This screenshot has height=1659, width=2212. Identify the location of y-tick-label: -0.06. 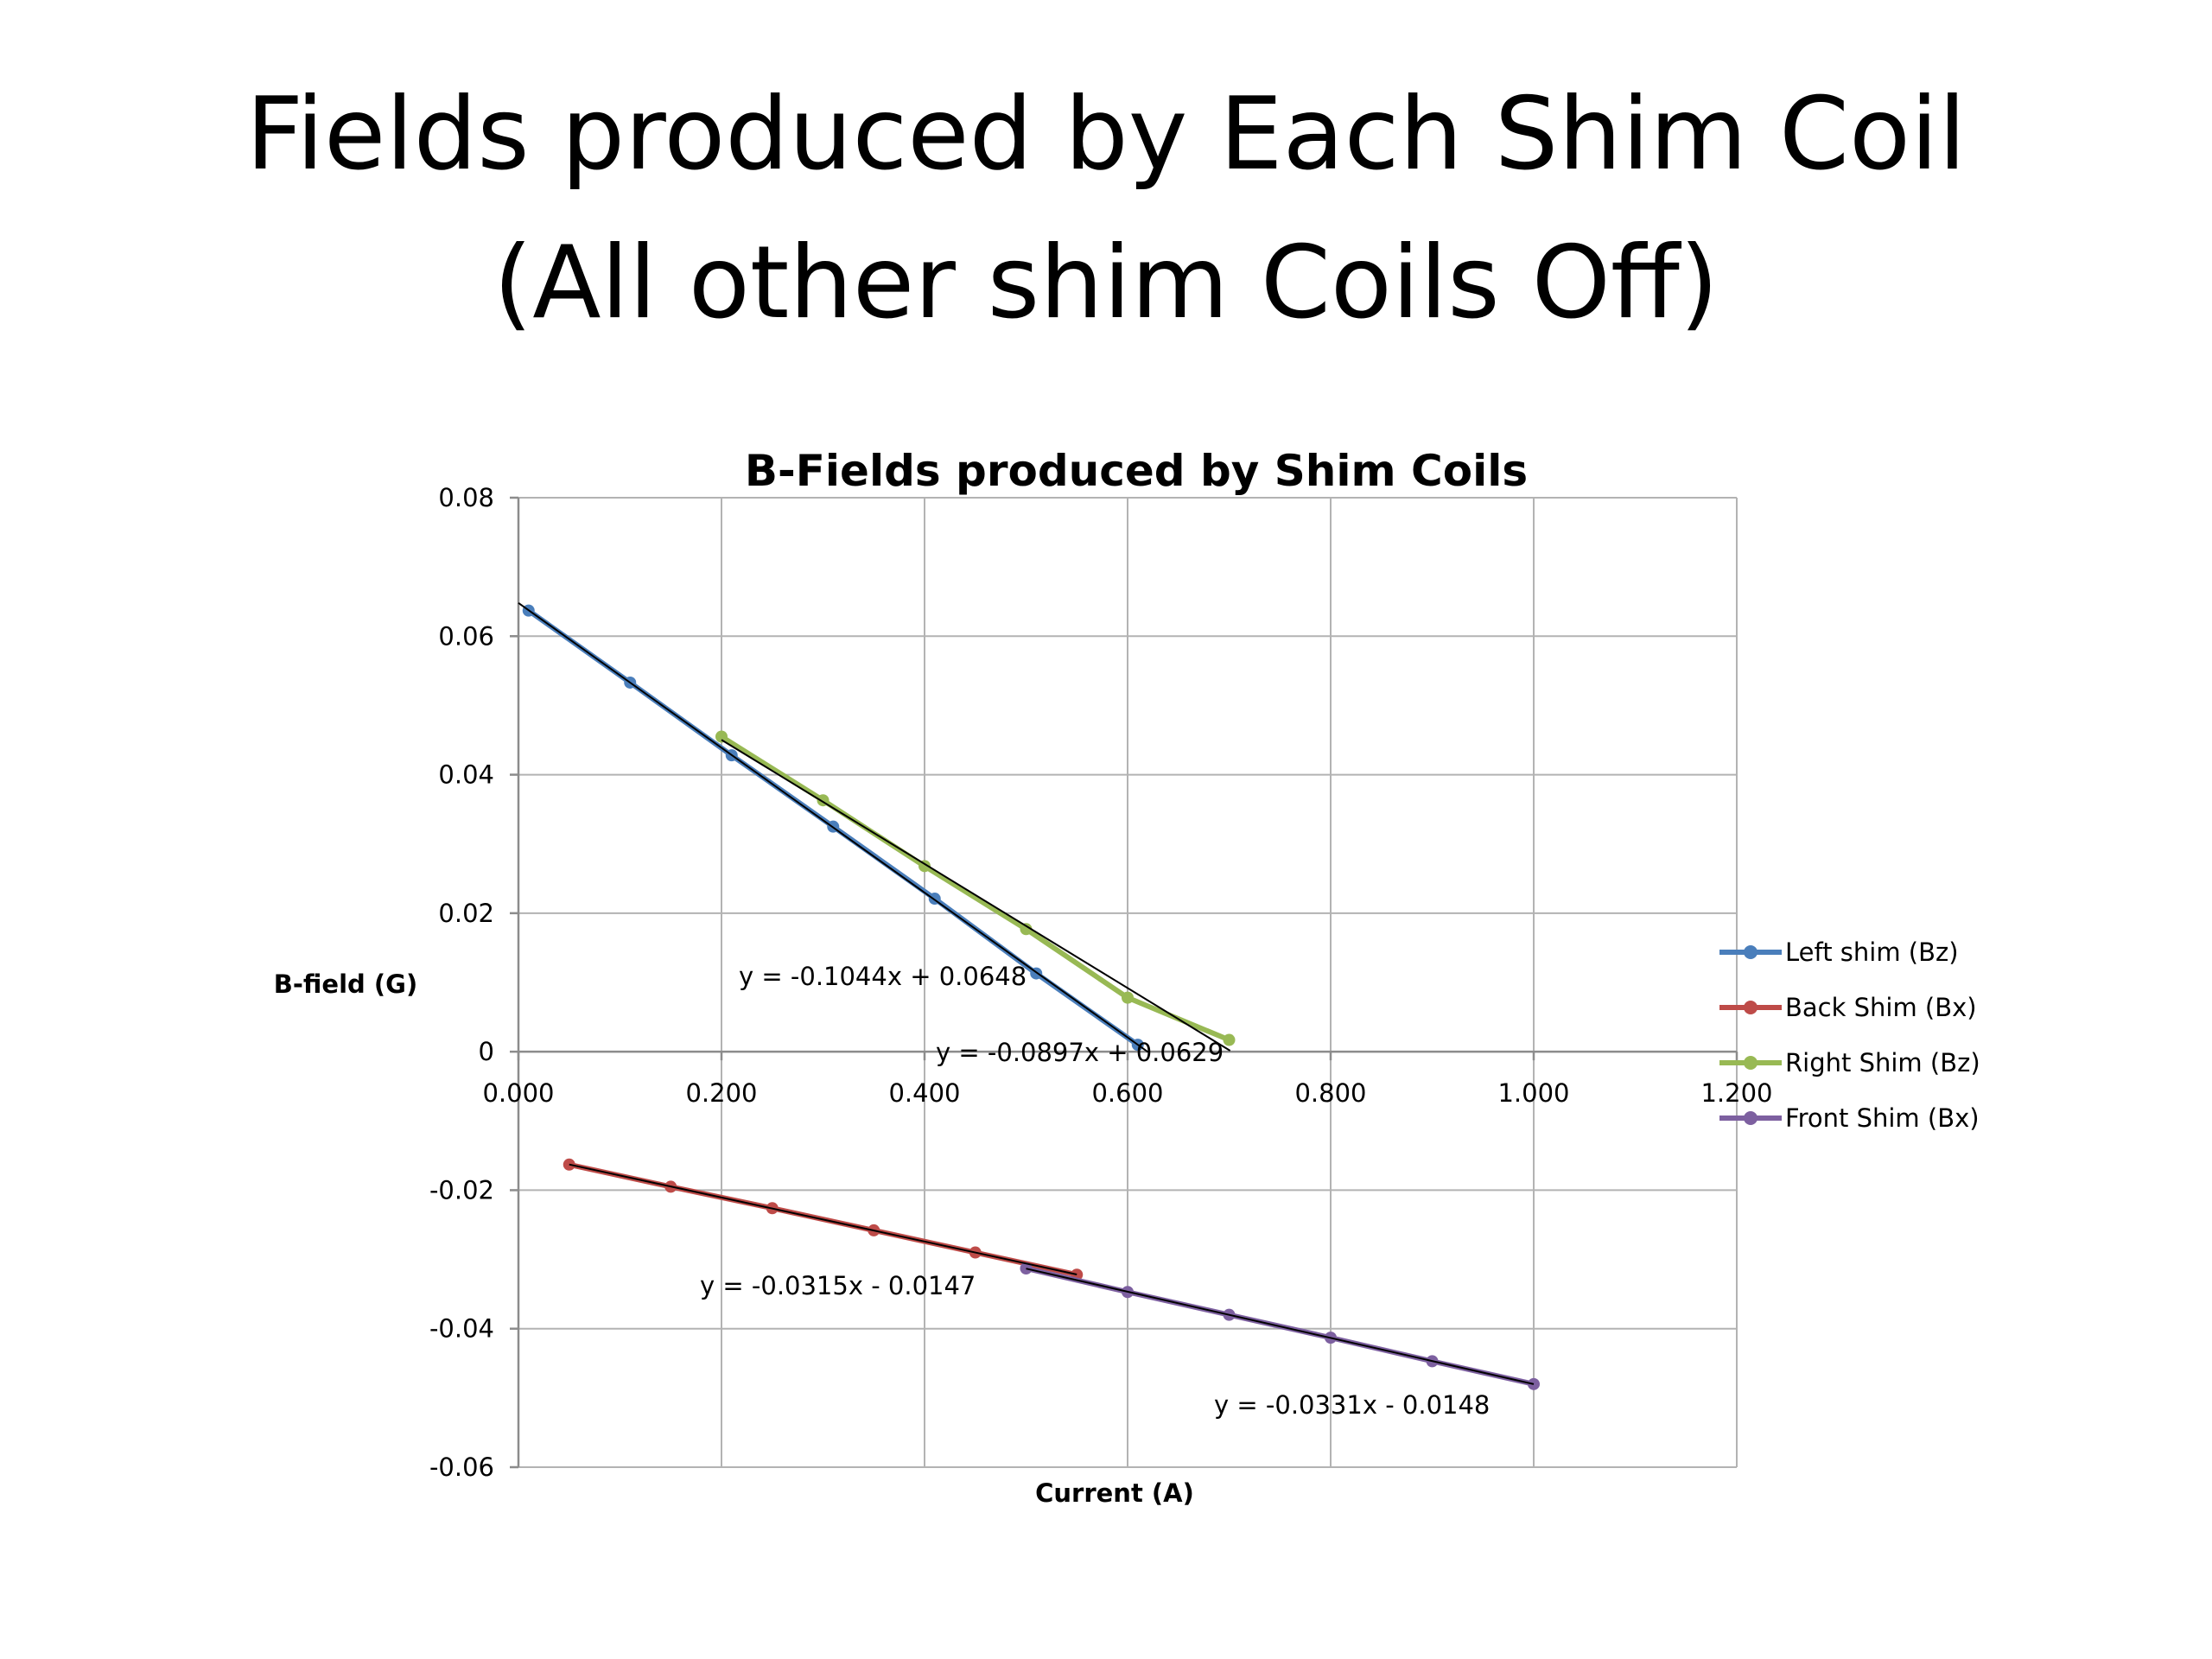
(461, 1467).